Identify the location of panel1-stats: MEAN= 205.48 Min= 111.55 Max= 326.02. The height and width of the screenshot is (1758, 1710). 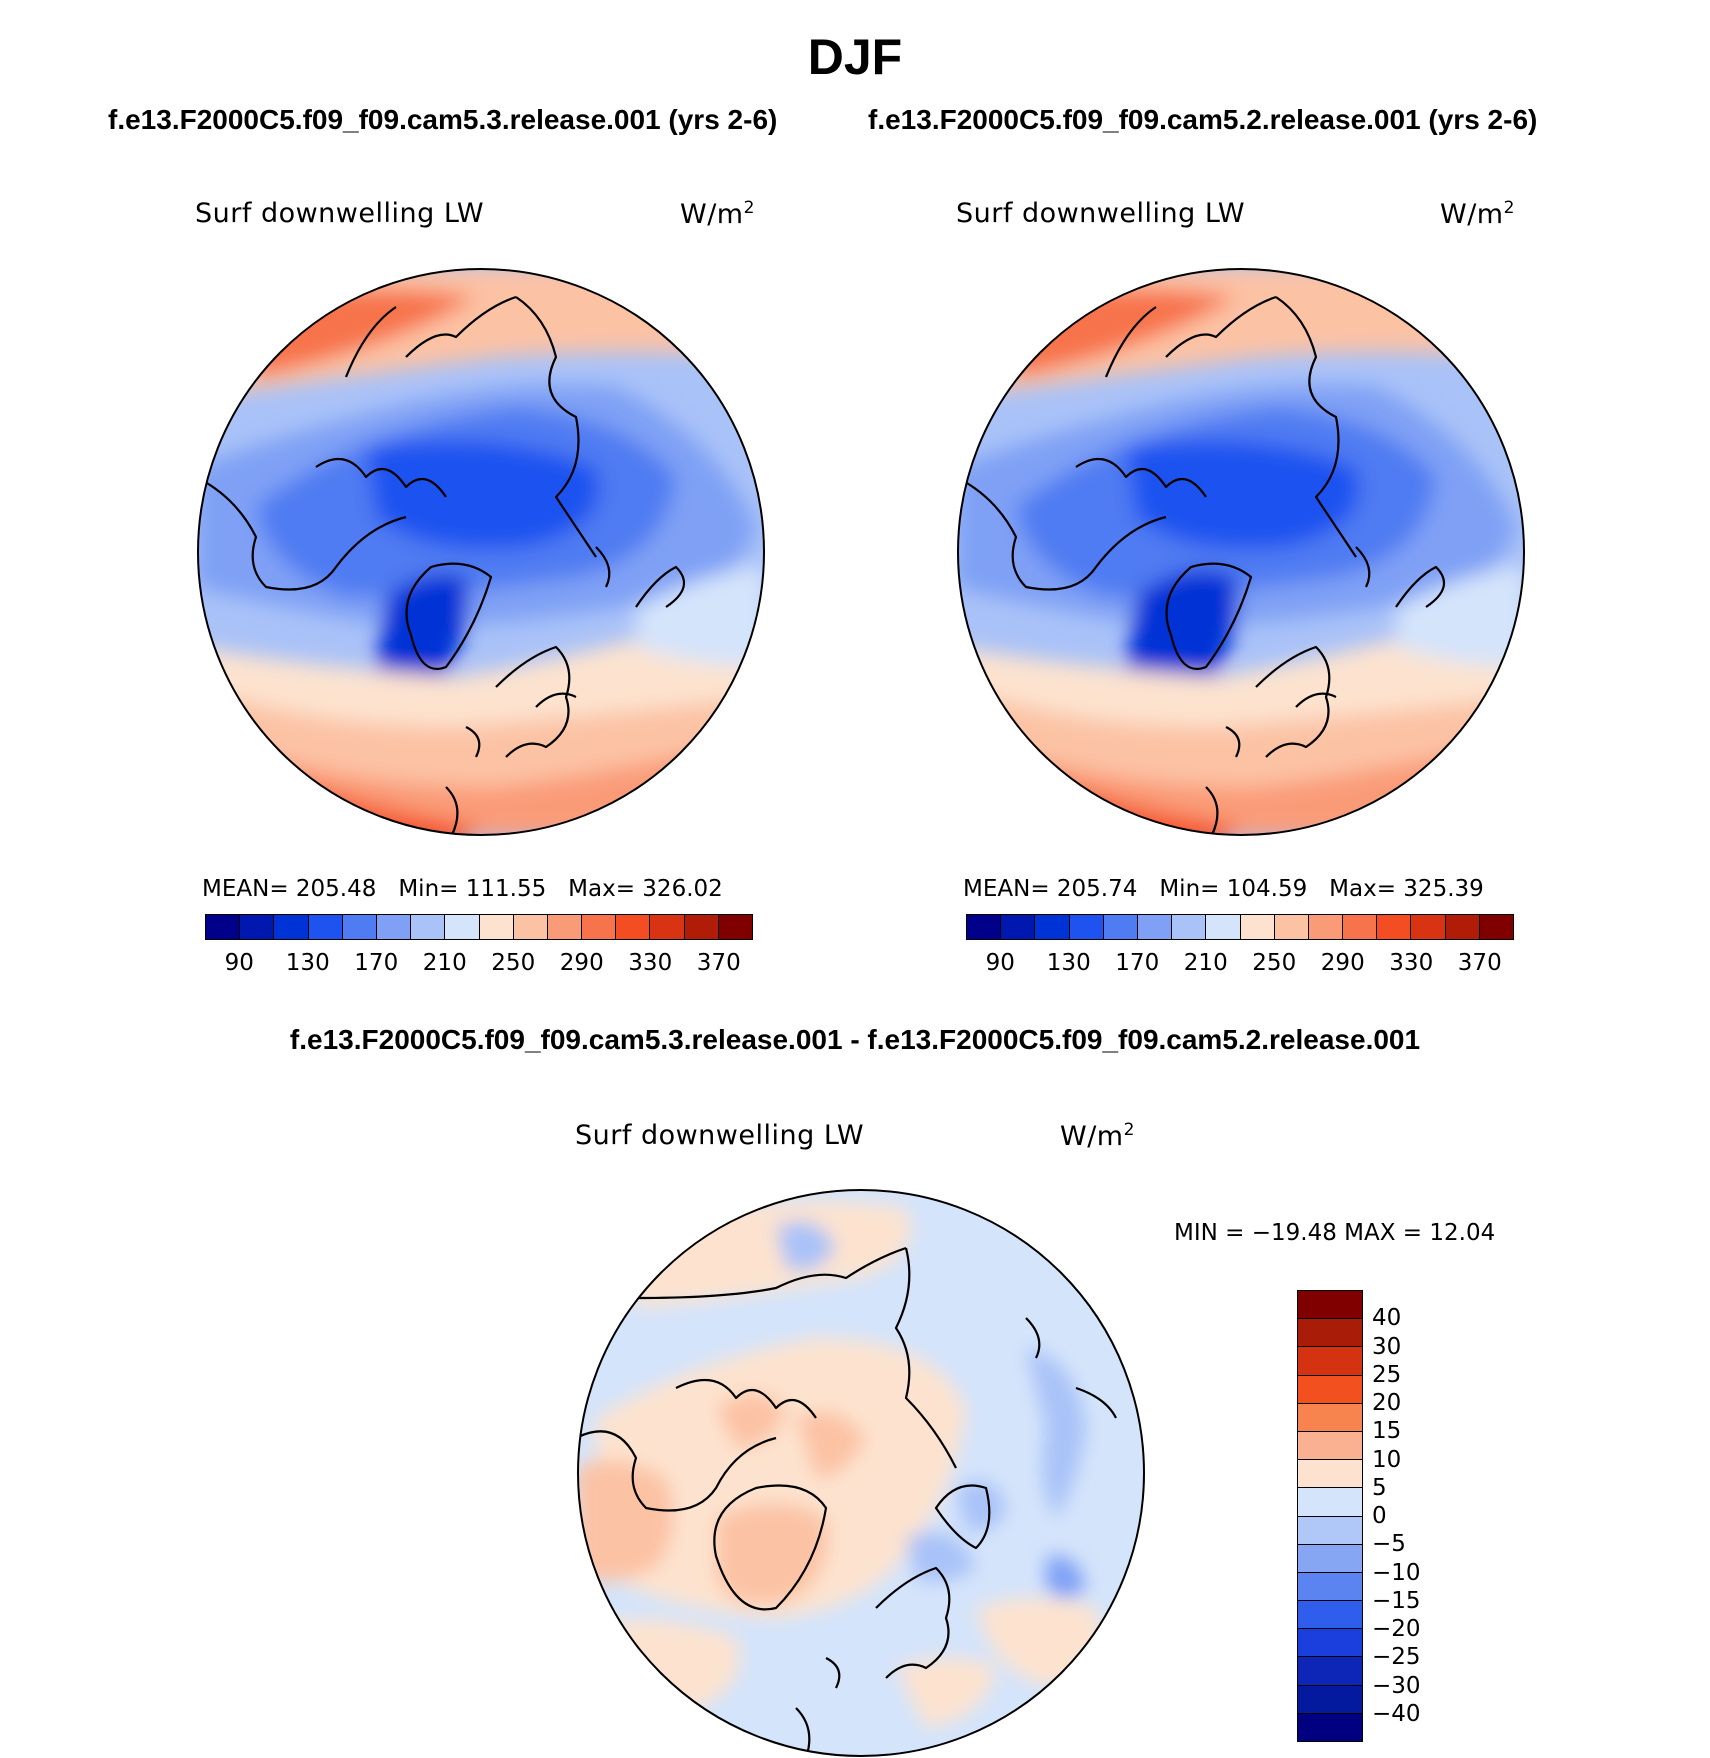
(462, 889).